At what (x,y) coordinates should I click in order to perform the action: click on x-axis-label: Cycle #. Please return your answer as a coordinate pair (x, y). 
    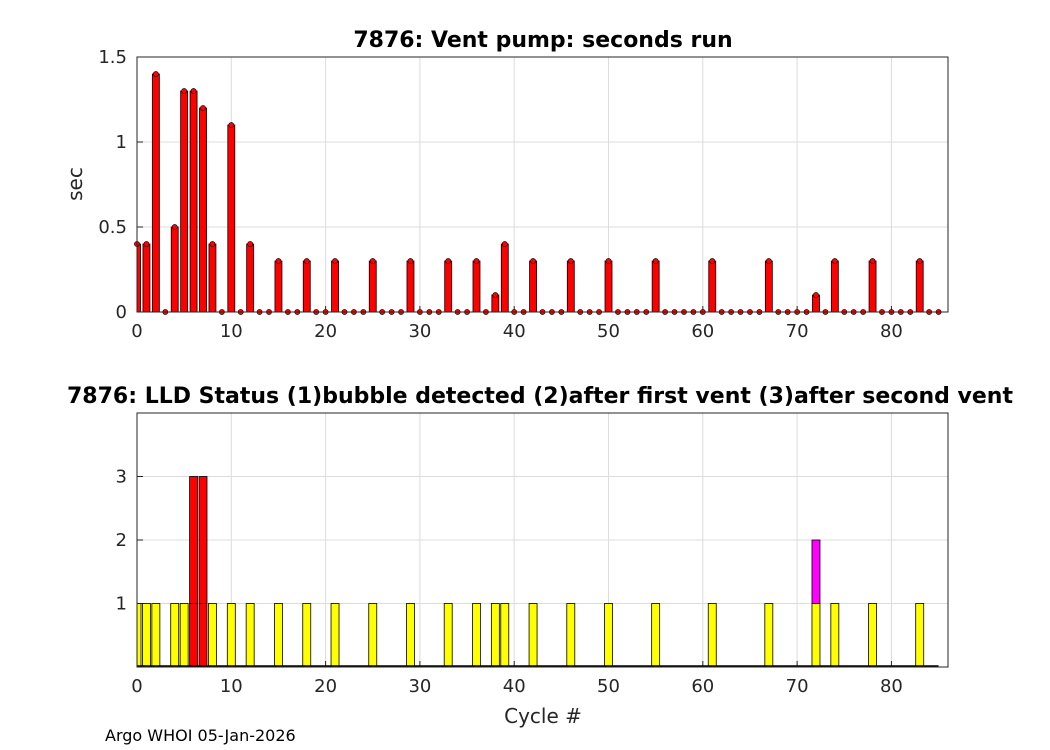
    Looking at the image, I should click on (543, 716).